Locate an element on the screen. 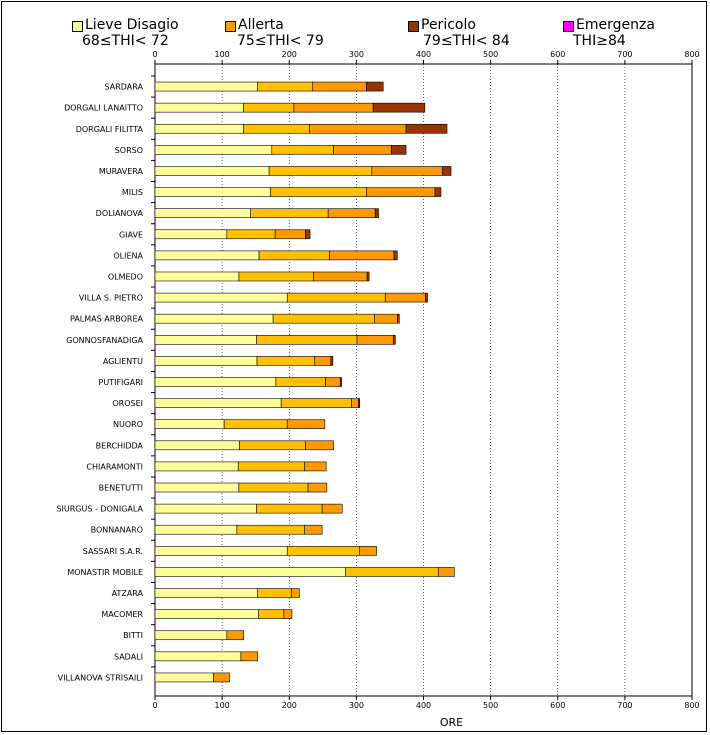 This screenshot has width=710, height=735. category-label: VILLANOVA STRISAILI is located at coordinates (100, 677).